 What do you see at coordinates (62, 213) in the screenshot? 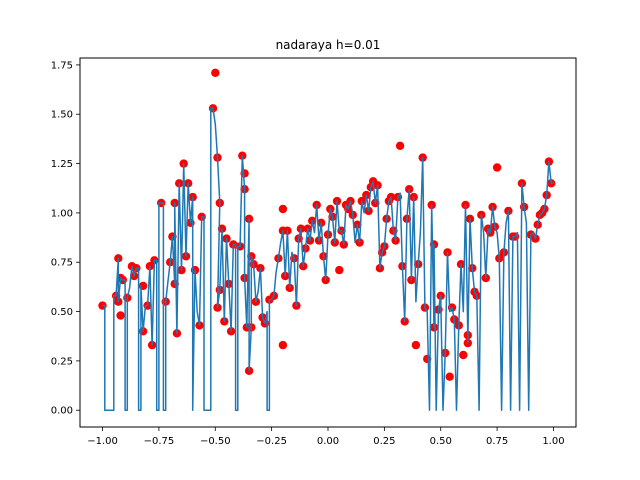
I see `y-tick-label: 1.00` at bounding box center [62, 213].